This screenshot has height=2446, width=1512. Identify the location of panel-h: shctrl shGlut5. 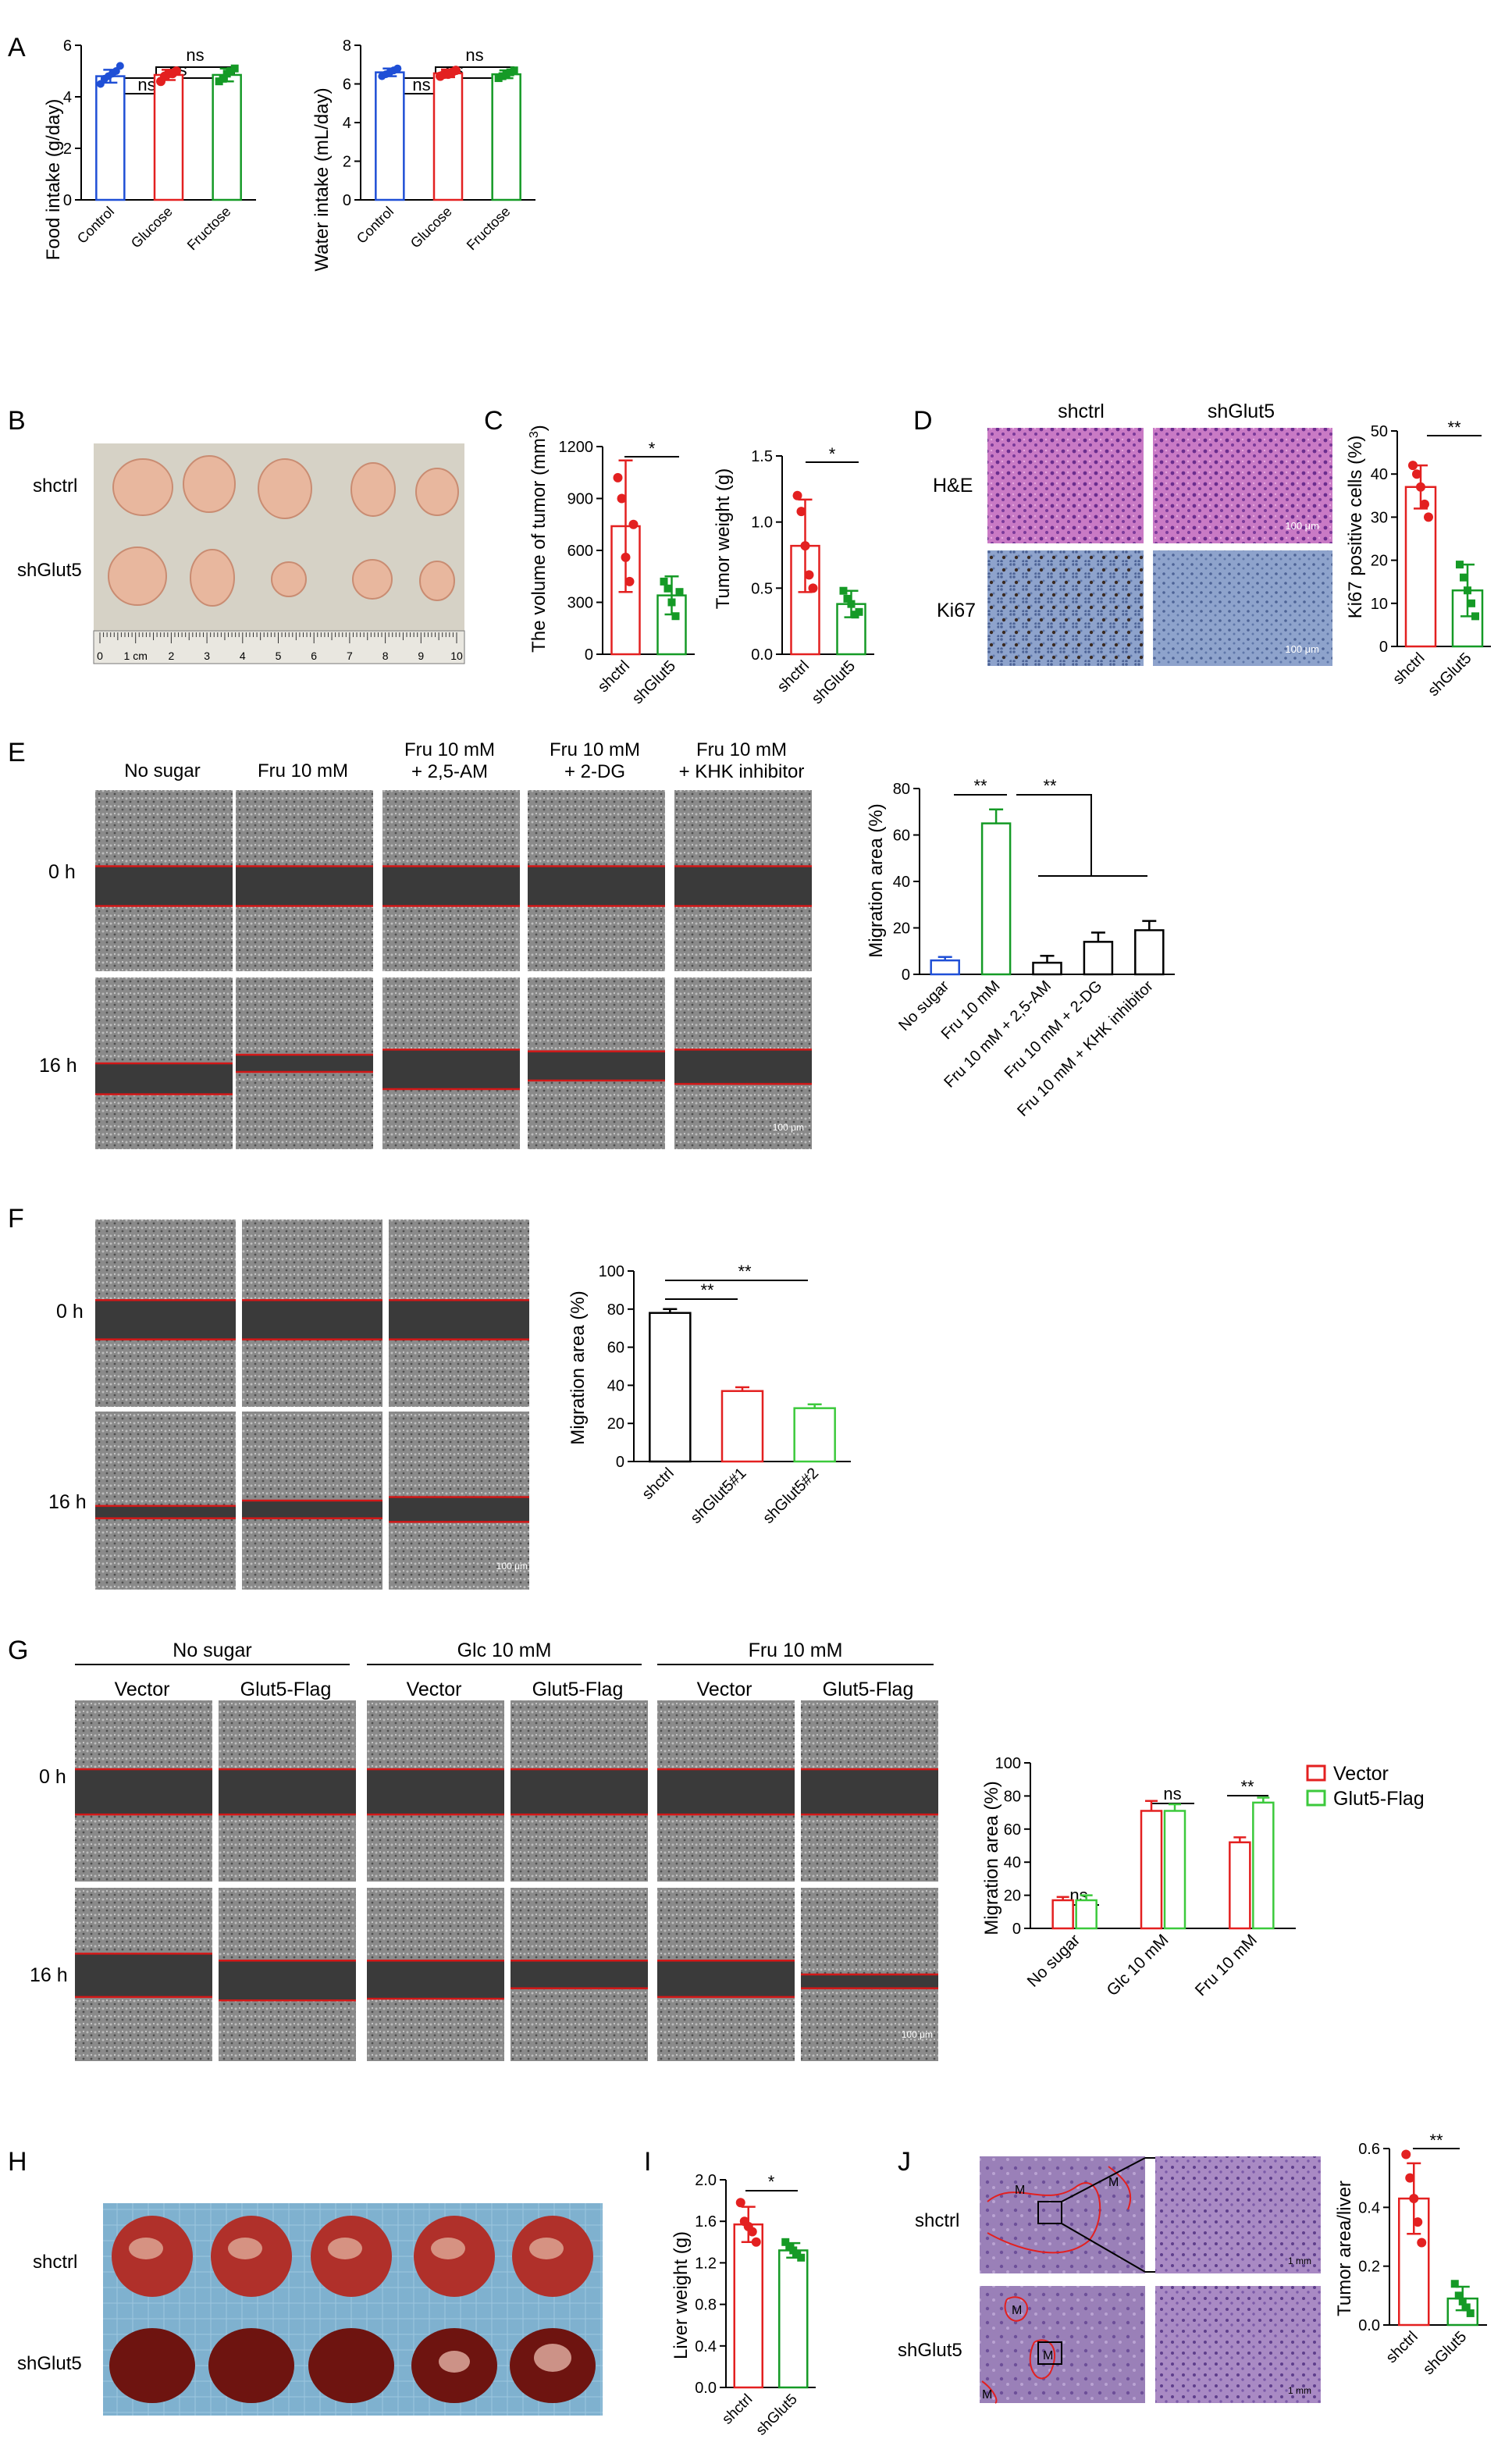
(310, 2309).